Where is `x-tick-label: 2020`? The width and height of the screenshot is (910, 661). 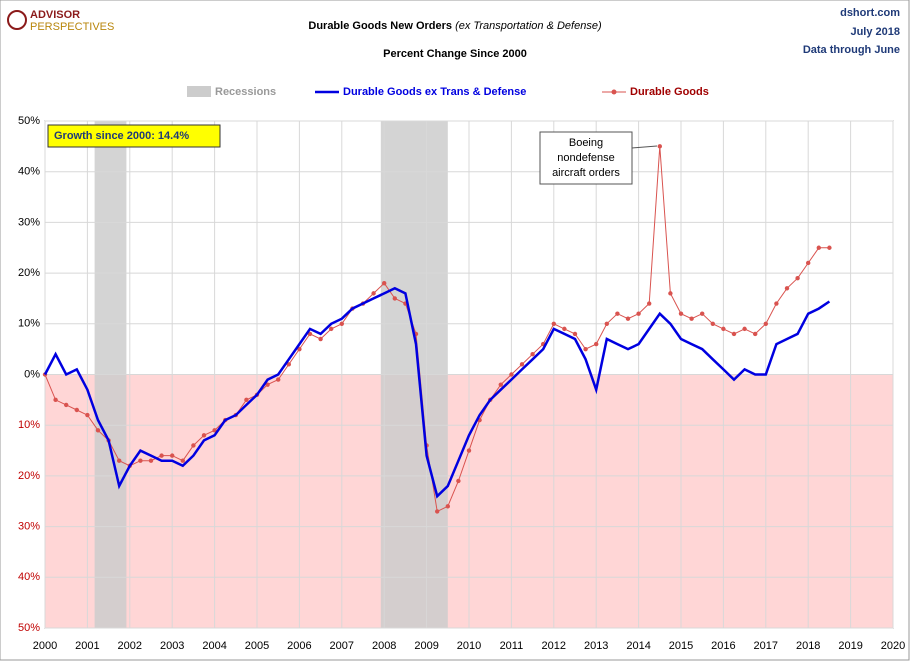 x-tick-label: 2020 is located at coordinates (893, 646).